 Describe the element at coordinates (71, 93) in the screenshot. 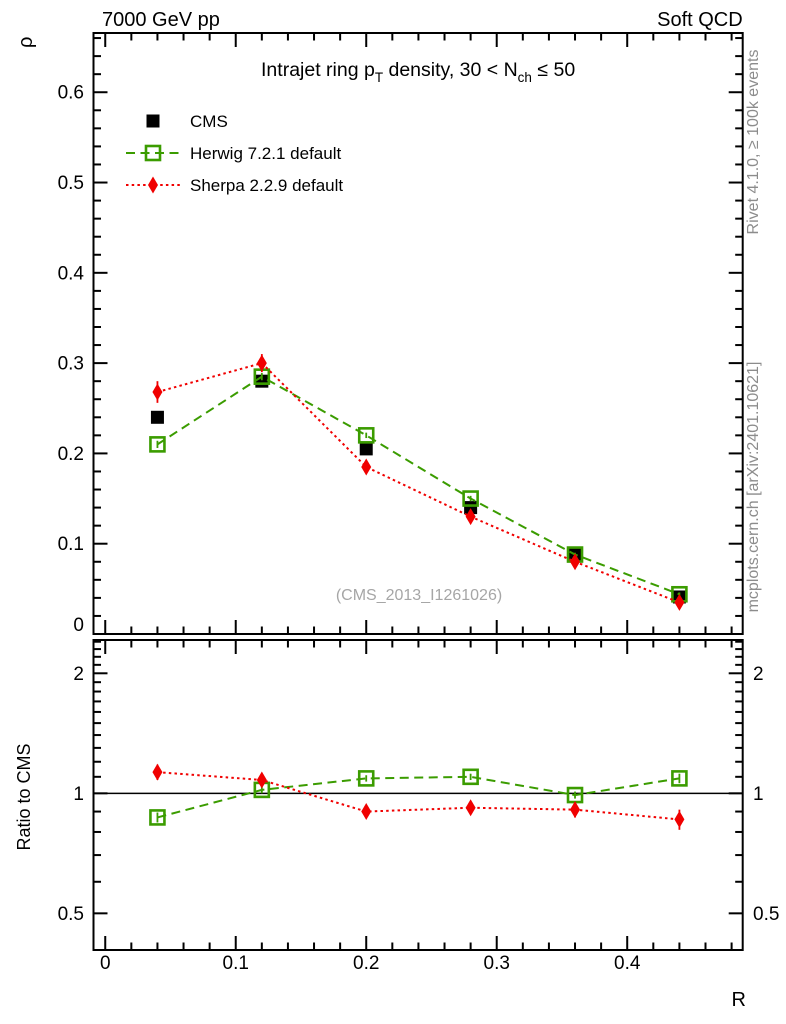

I see `main-ytick-label: 0.6` at that location.